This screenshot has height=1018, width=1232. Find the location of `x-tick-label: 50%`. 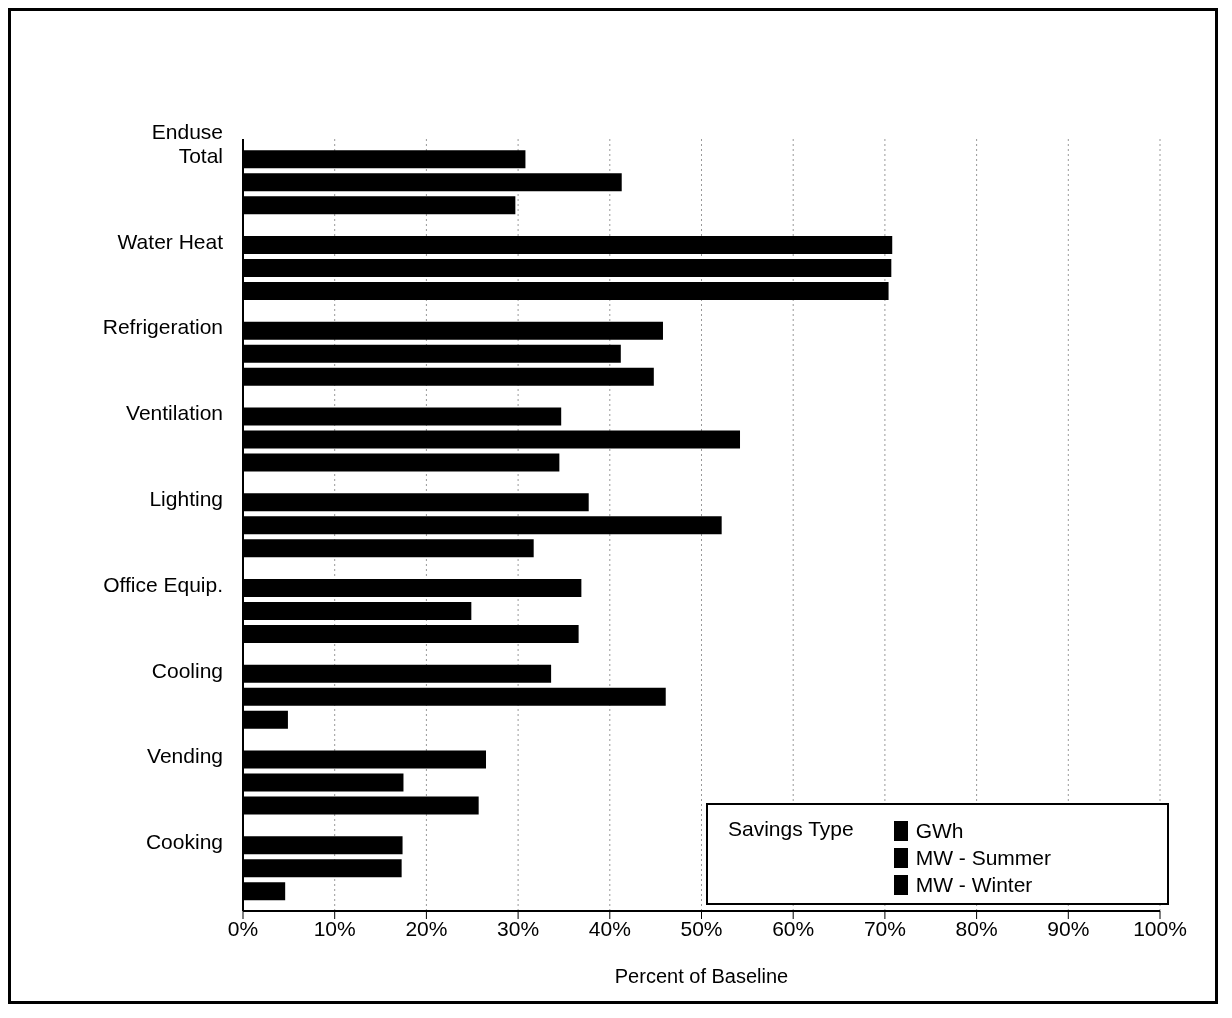

x-tick-label: 50% is located at coordinates (701, 928).